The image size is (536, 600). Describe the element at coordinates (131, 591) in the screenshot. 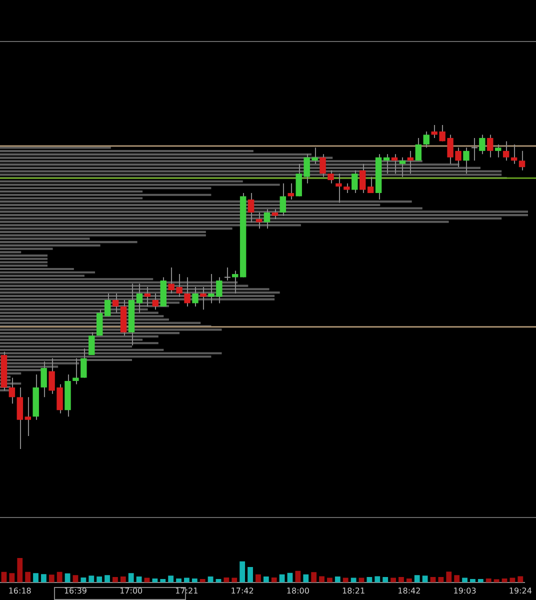

I see `x-tick-label: 17:00` at that location.